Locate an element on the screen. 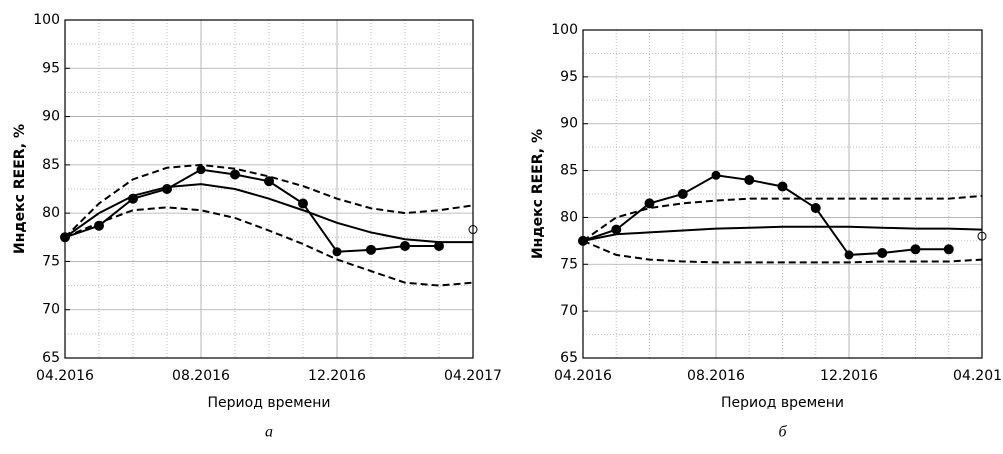 The height and width of the screenshot is (454, 1003). panel-label: а is located at coordinates (269, 432).